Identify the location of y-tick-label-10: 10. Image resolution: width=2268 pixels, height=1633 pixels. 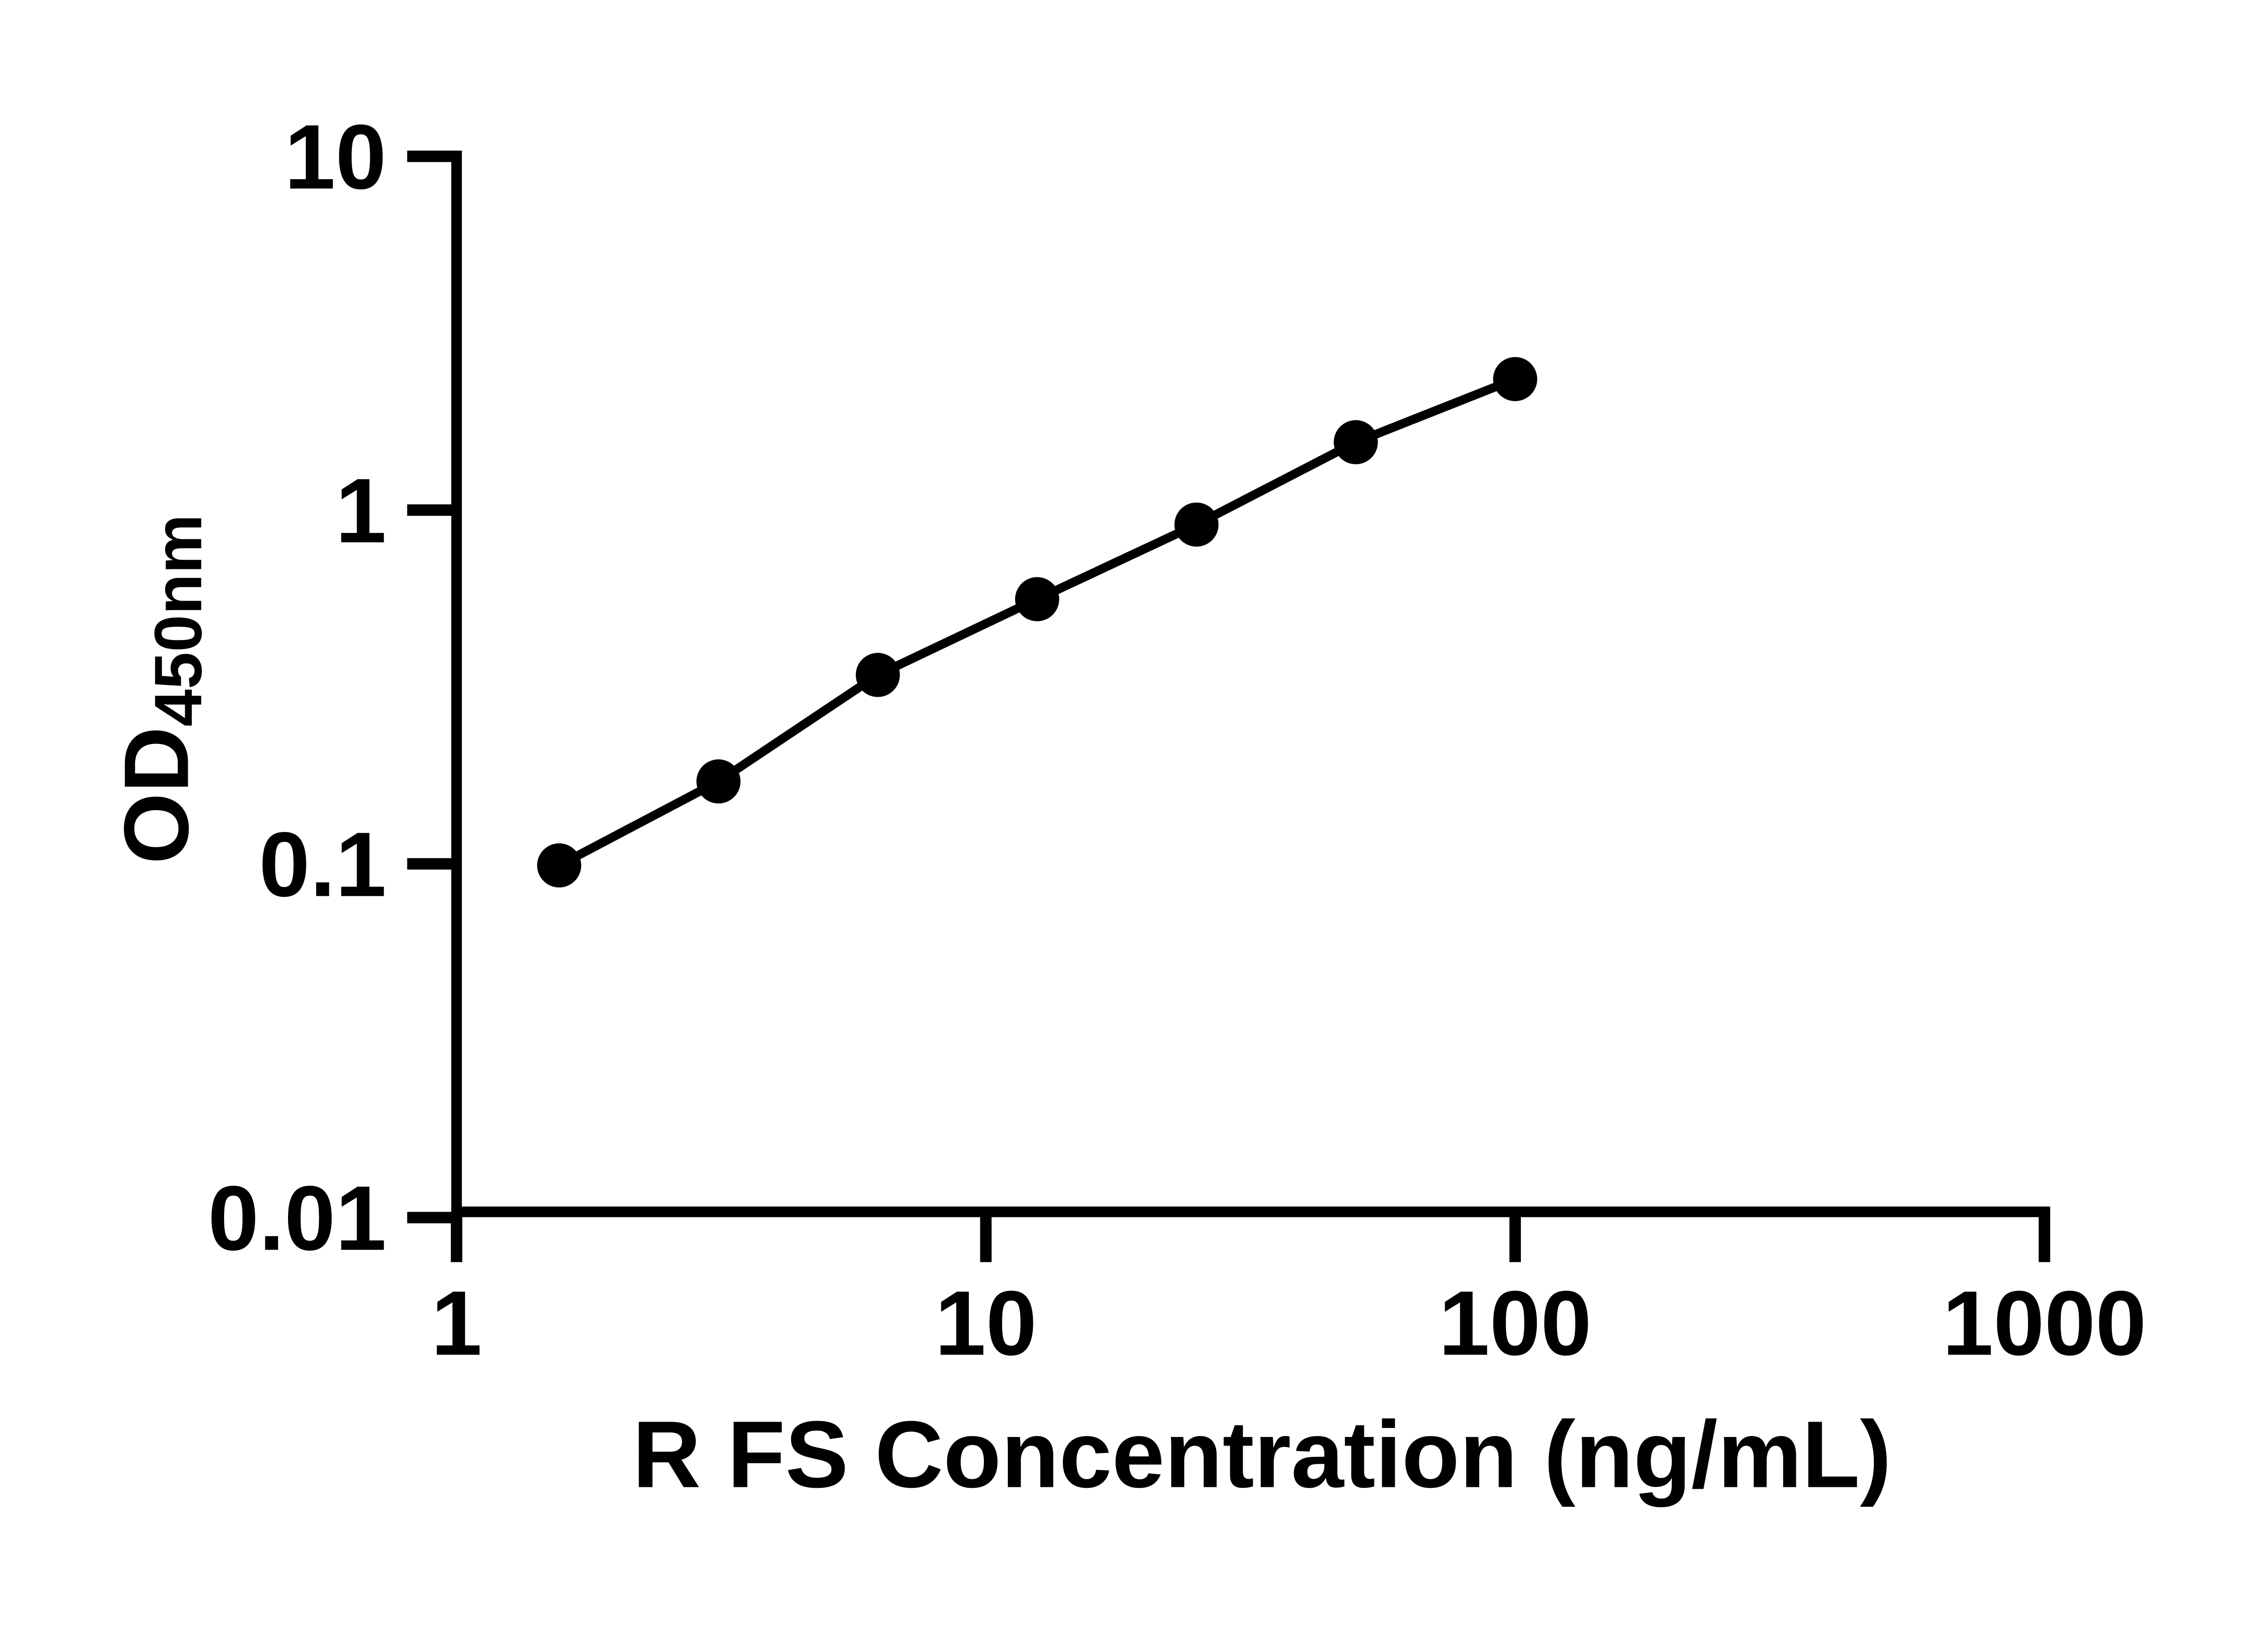
(335, 157).